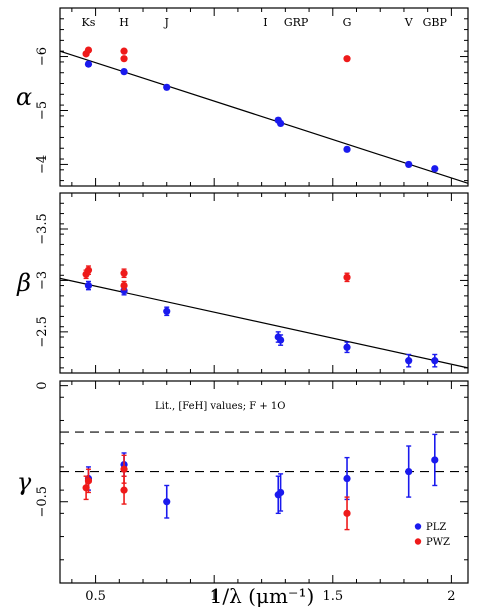 The height and width of the screenshot is (614, 490). I want to click on band-label-i: I, so click(265, 22).